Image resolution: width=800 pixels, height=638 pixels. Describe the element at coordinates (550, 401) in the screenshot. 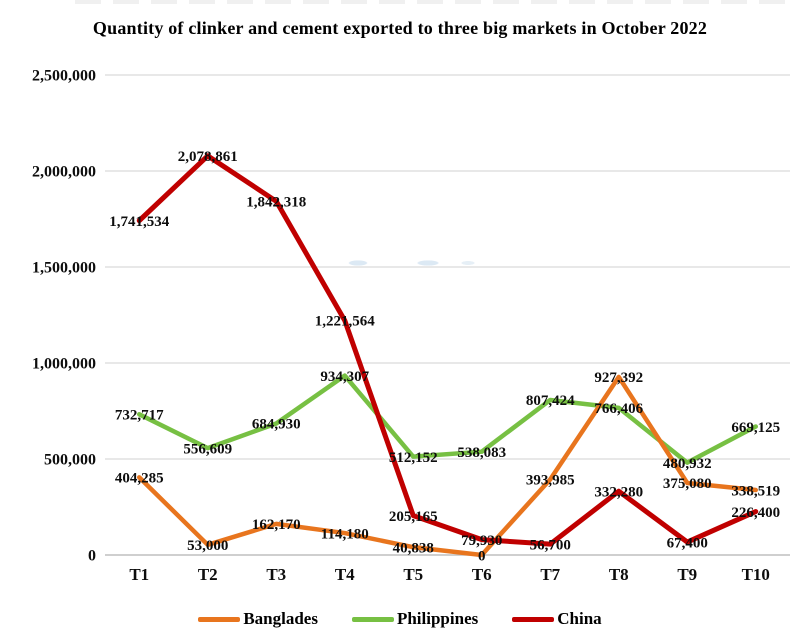

I see `data-label-philippines: 807,424` at that location.